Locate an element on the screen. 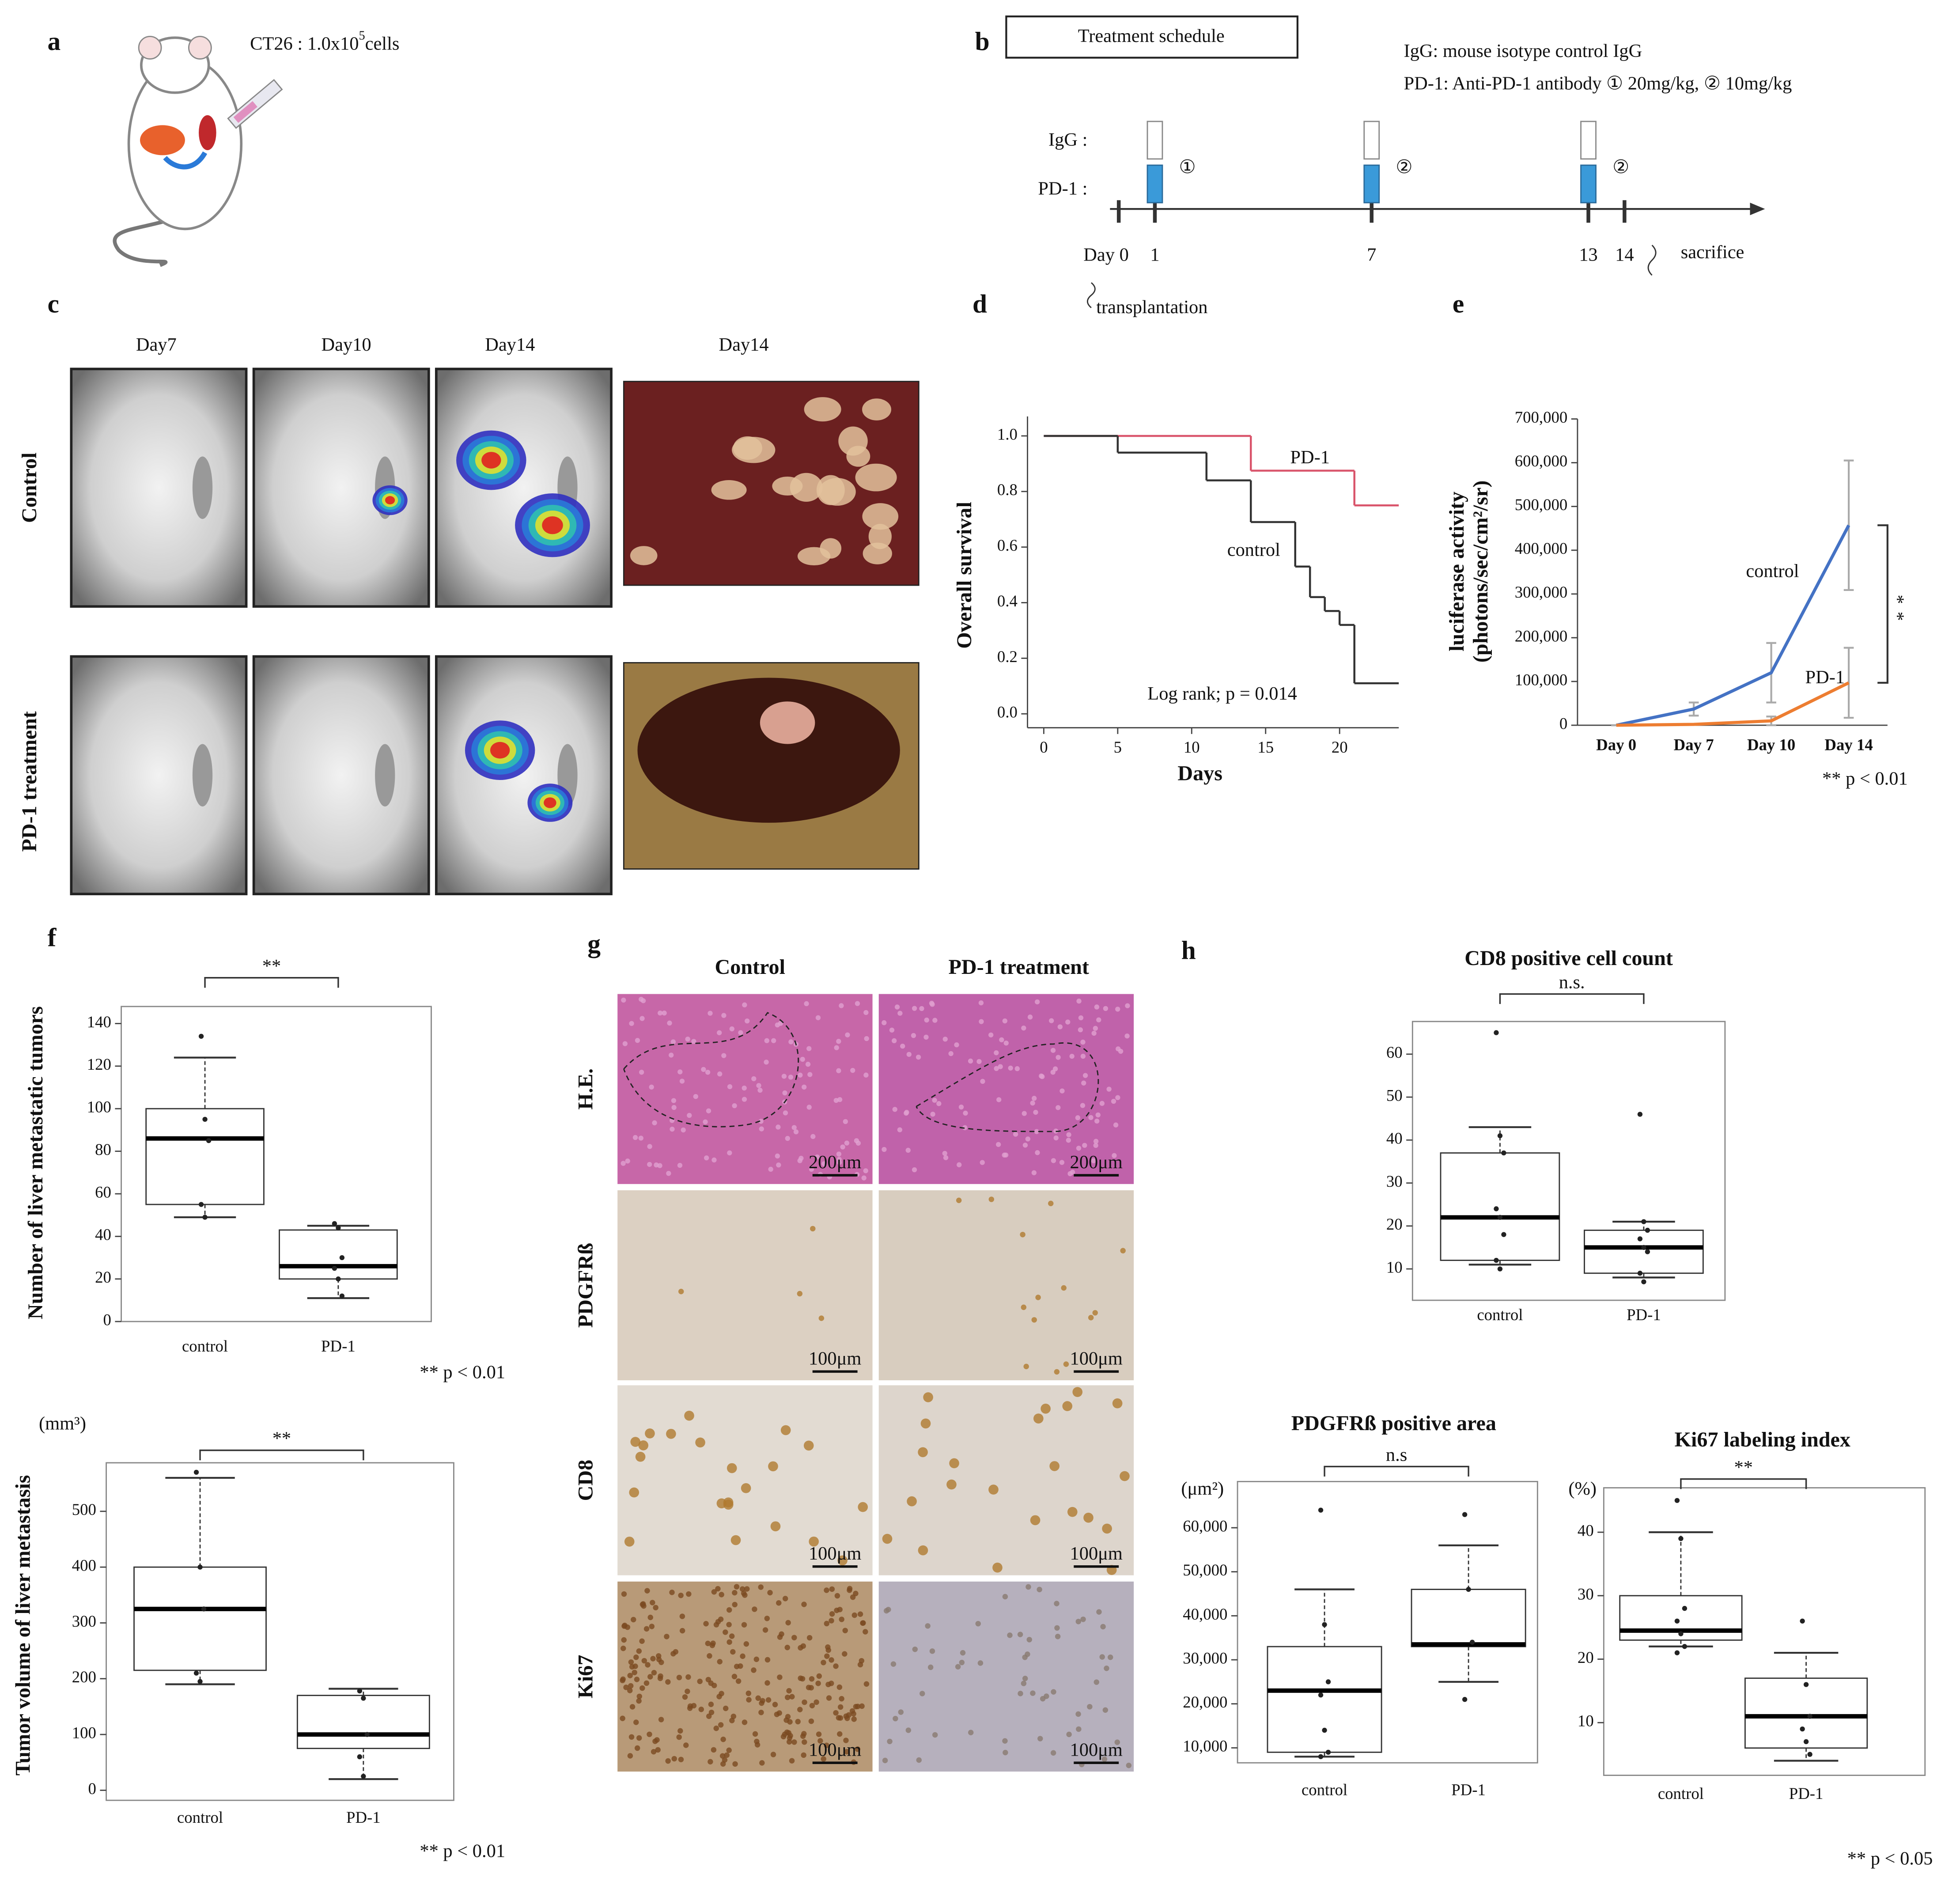 Image resolution: width=1960 pixels, height=1878 pixels. panel-label: a is located at coordinates (54, 41).